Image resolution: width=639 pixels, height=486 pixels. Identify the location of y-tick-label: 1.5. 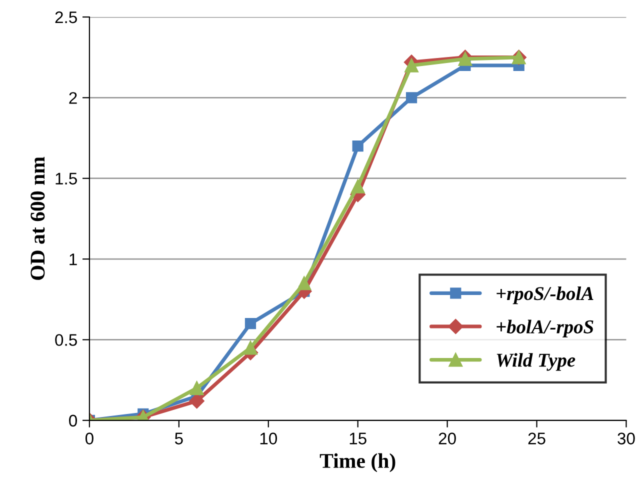
(66, 178).